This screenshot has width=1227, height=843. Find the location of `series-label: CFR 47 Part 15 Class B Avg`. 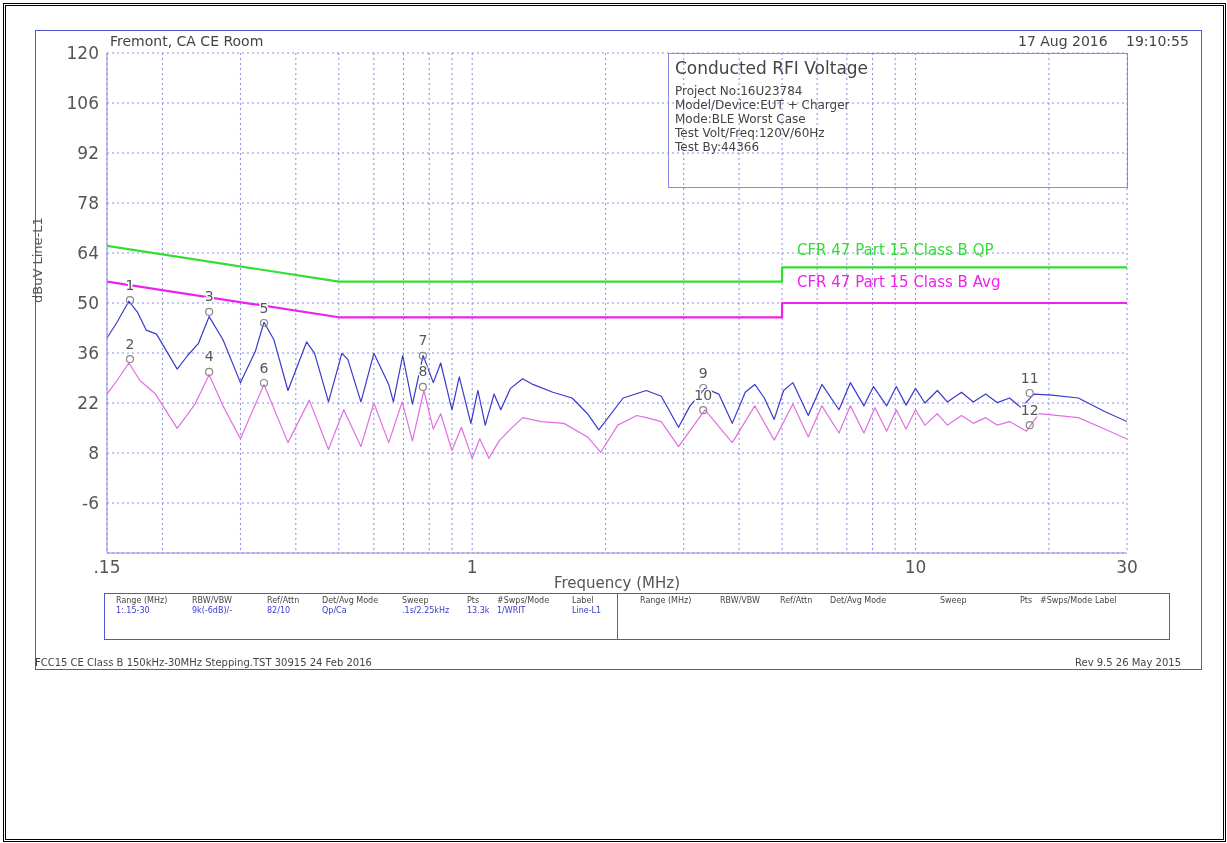

series-label: CFR 47 Part 15 Class B Avg is located at coordinates (899, 282).